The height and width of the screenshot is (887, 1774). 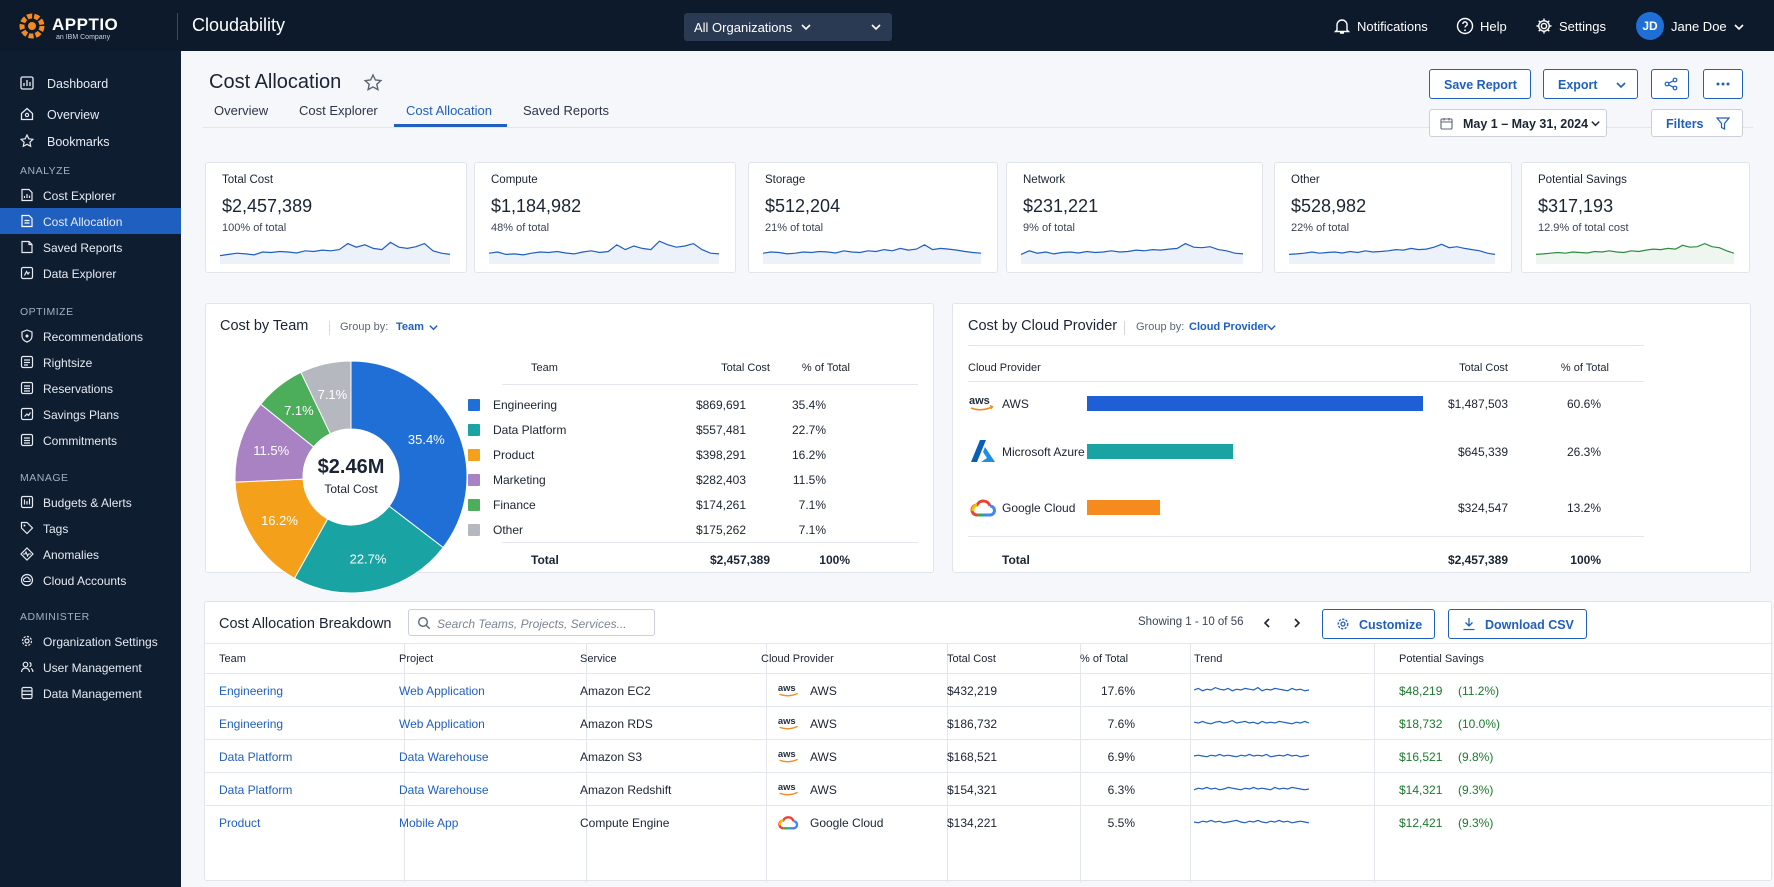 I want to click on table-header-divider, so click(x=1306, y=381).